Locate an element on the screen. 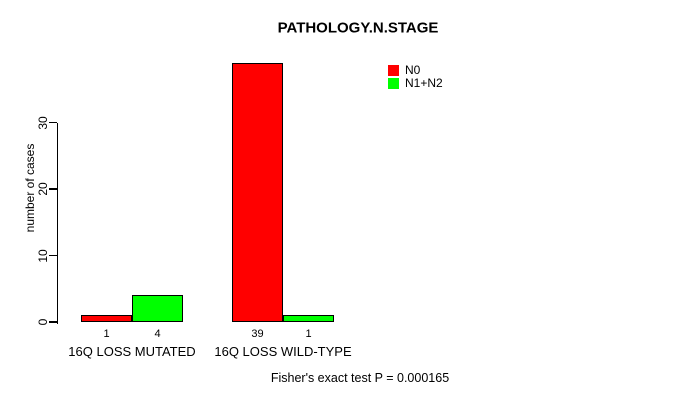 This screenshot has width=690, height=400. y-axis-line is located at coordinates (57, 223).